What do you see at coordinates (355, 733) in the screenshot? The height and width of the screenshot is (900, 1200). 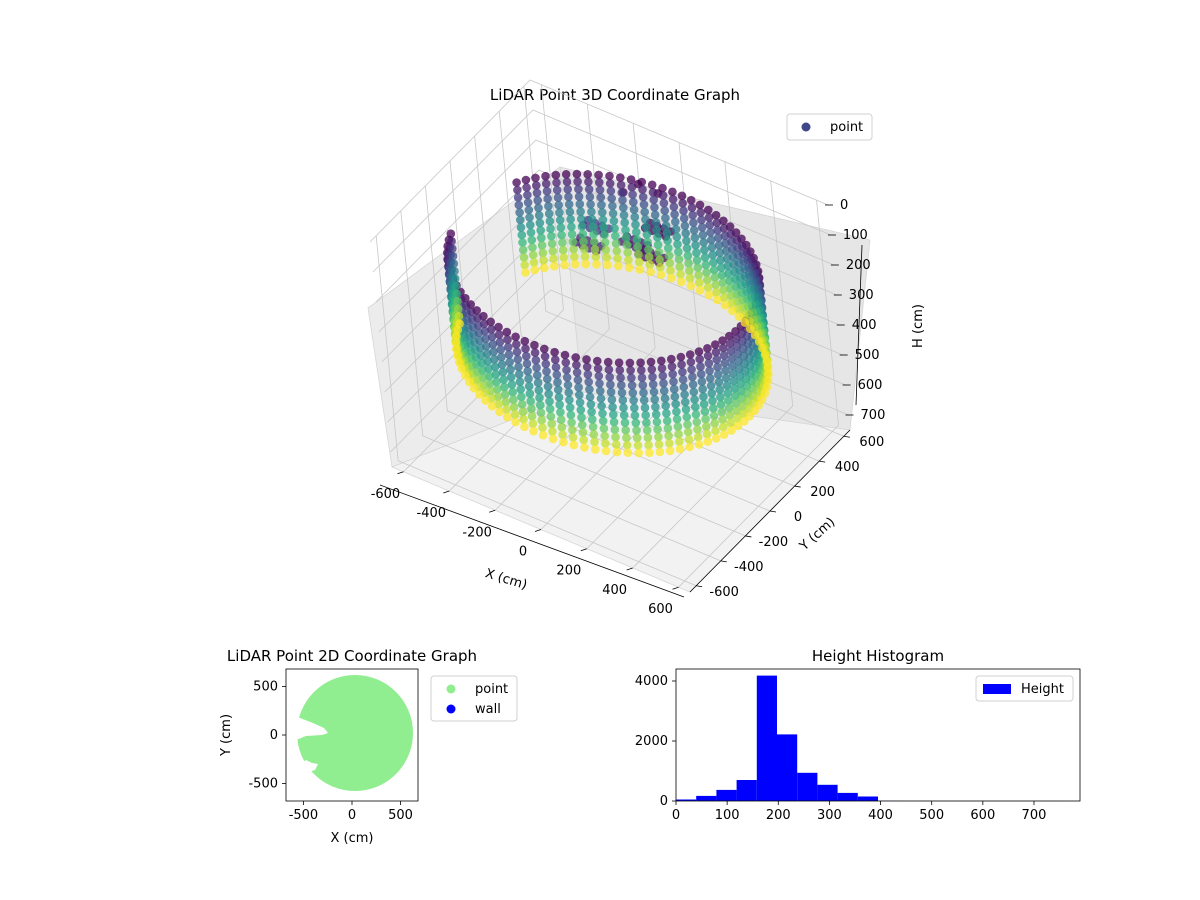 I see `plot2d-point-disk` at bounding box center [355, 733].